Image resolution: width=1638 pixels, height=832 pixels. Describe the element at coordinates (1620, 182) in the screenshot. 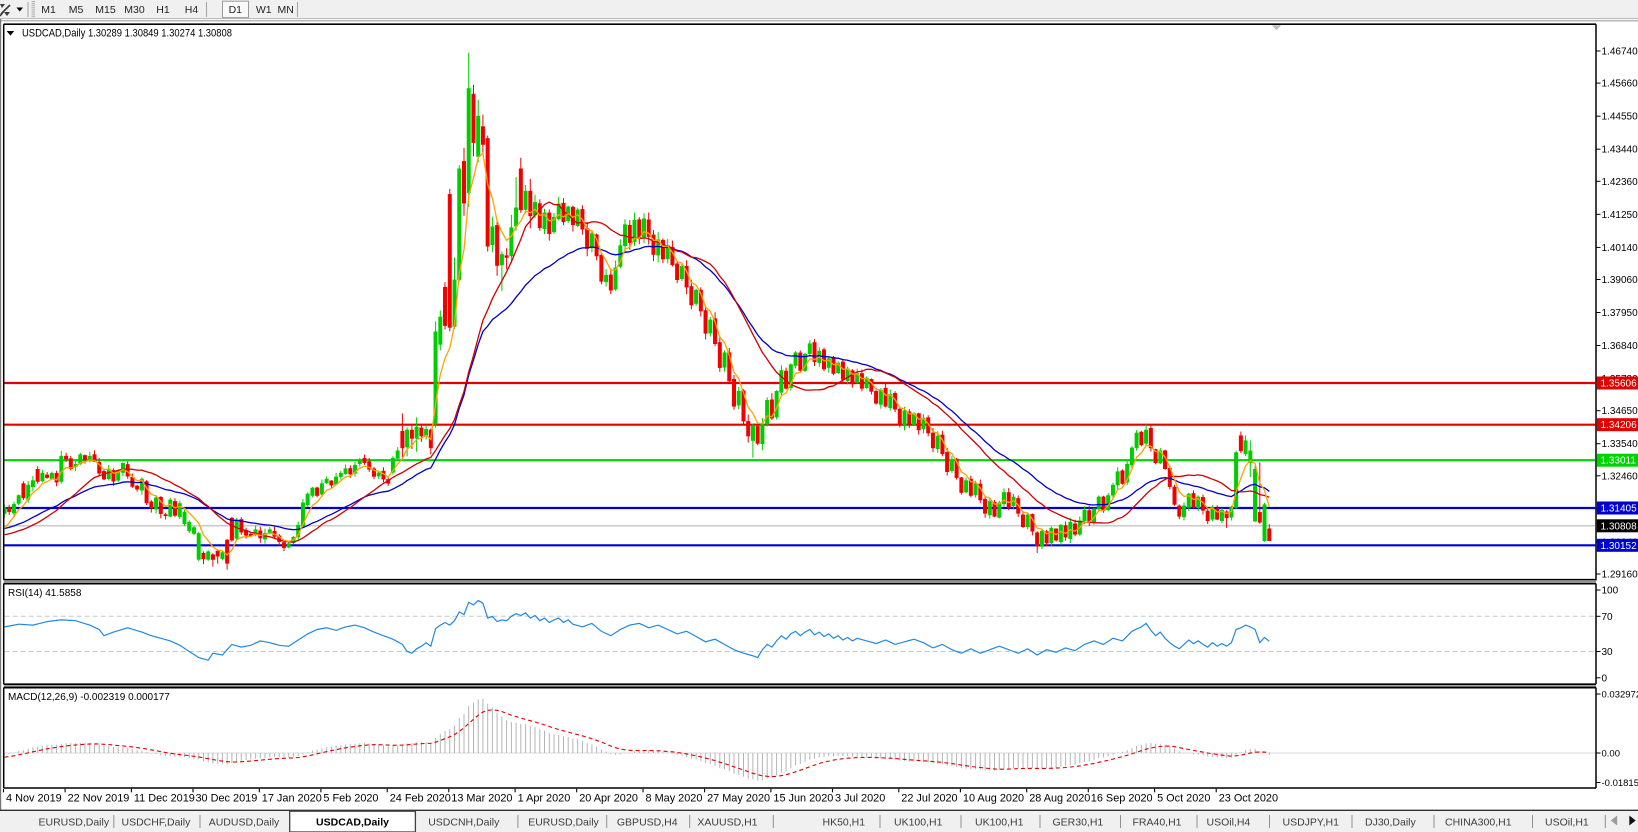

I see `svg-text: 1.42360` at that location.